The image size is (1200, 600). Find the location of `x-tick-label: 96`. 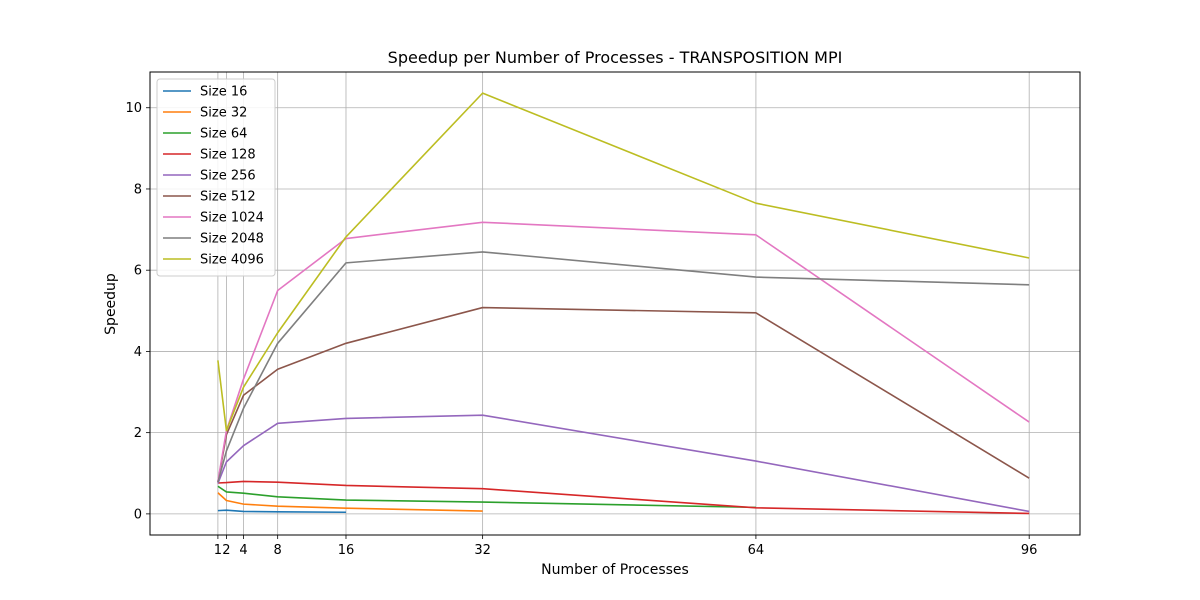

x-tick-label: 96 is located at coordinates (1029, 550).